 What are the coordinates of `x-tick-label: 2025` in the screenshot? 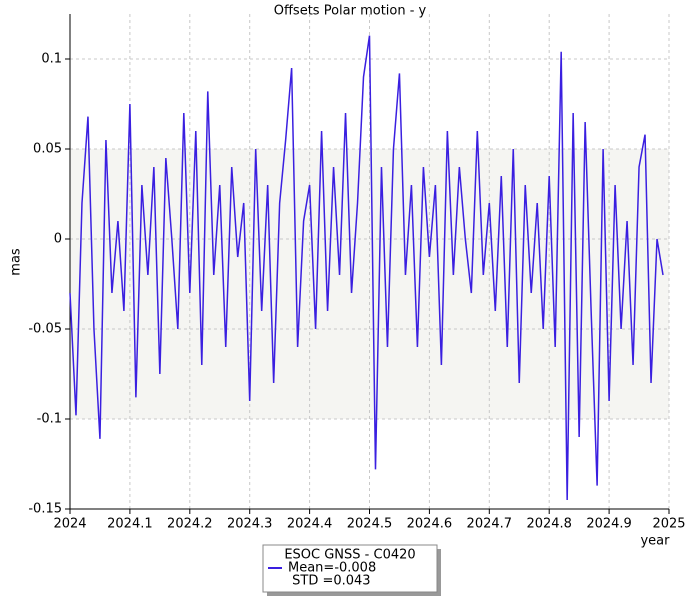 It's located at (668, 524).